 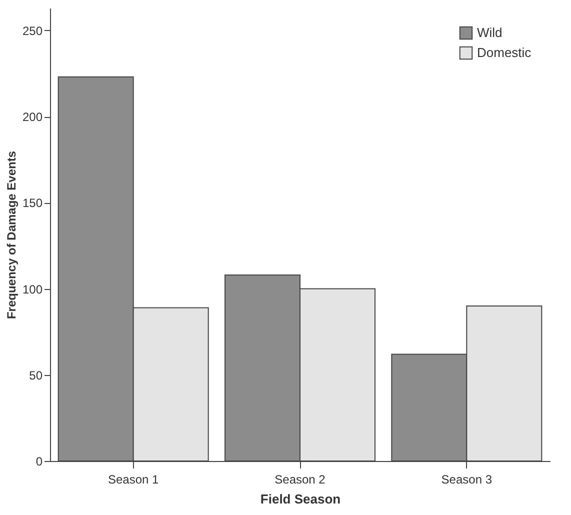 What do you see at coordinates (300, 499) in the screenshot?
I see `x-axis-title: Field Season` at bounding box center [300, 499].